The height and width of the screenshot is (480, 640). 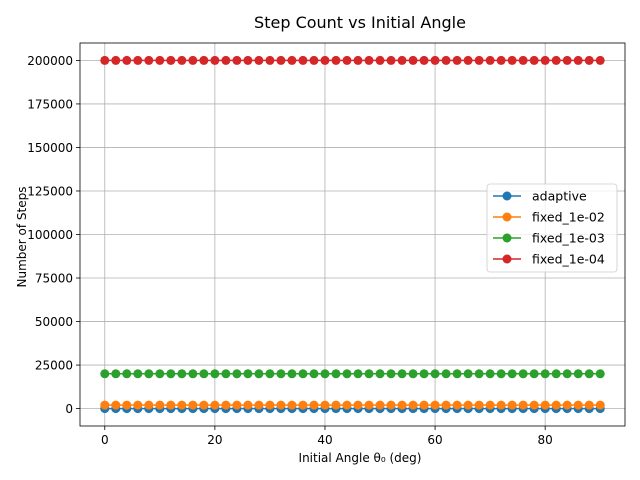 I want to click on x-axis-label: Initial Angle θ₀ (deg), so click(x=360, y=458).